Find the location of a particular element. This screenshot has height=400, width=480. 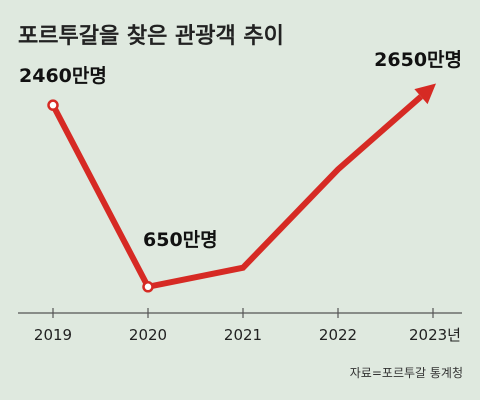

x-tick-label: 2021 is located at coordinates (243, 335).